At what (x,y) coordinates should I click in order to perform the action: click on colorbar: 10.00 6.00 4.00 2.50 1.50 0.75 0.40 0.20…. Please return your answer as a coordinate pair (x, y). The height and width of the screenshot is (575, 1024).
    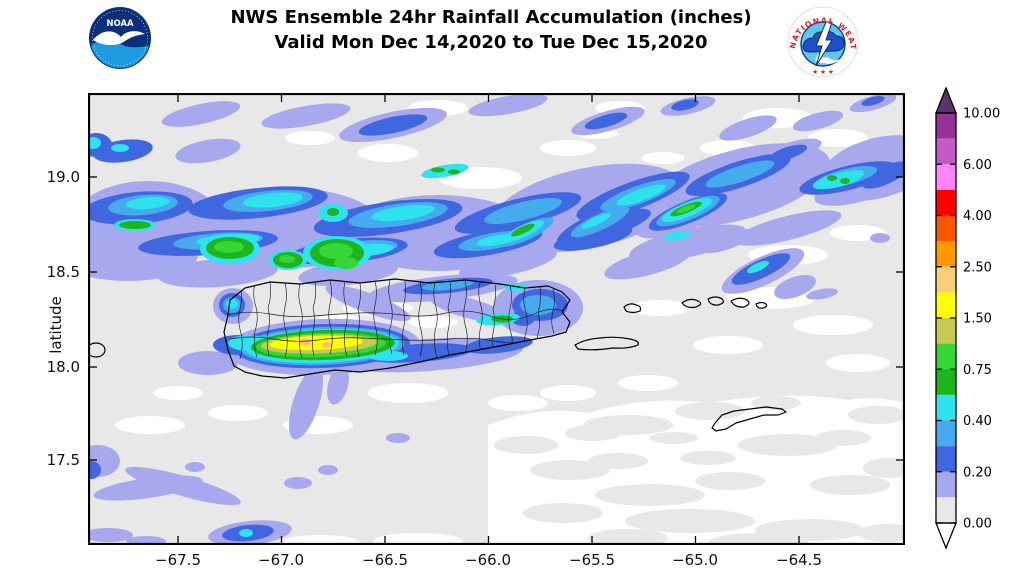
    Looking at the image, I should click on (967, 318).